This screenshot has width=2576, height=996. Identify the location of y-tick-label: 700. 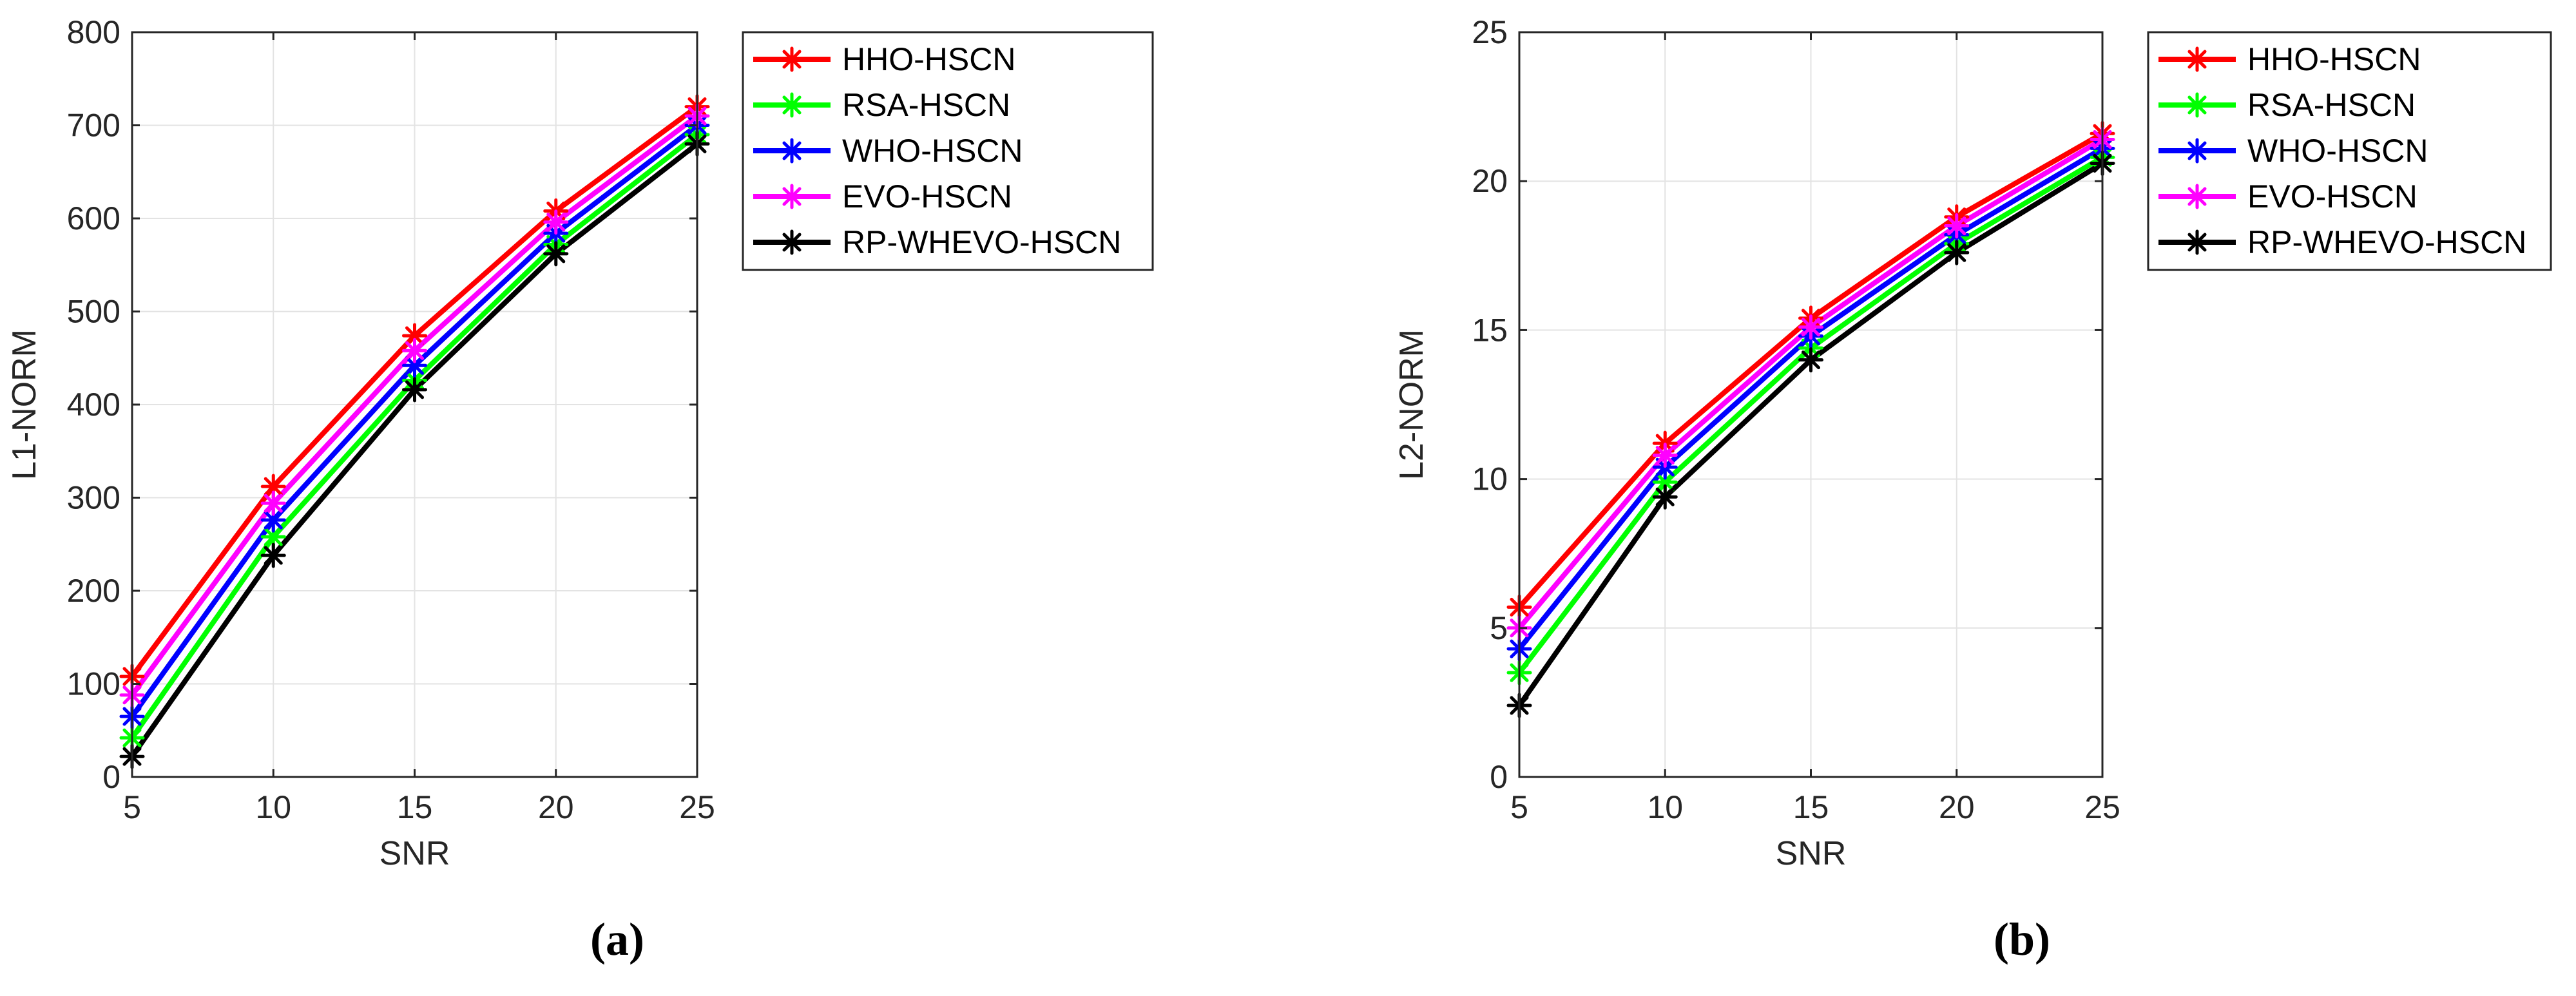
(93, 126).